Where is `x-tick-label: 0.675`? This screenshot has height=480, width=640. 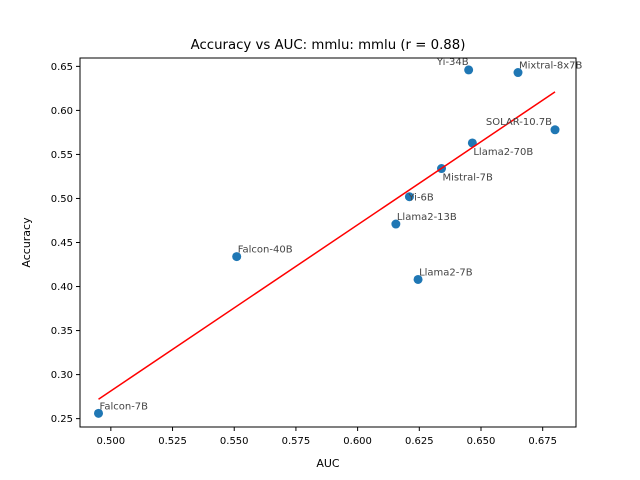
x-tick-label: 0.675 is located at coordinates (542, 441).